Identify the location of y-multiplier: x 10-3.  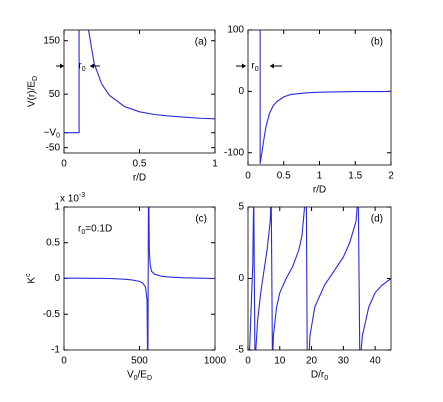
(72, 198).